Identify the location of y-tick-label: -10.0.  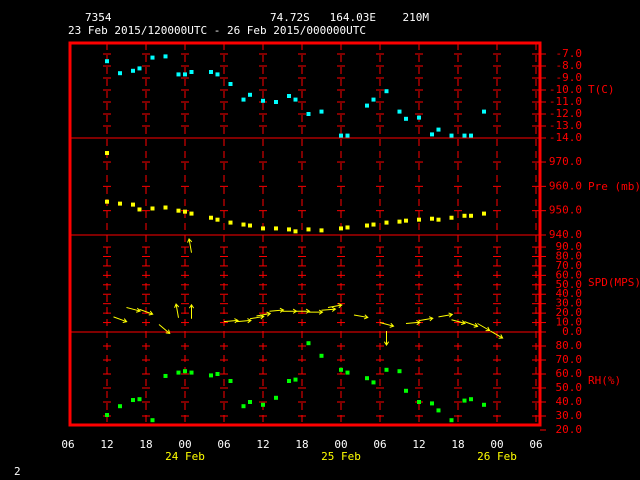
(565, 89).